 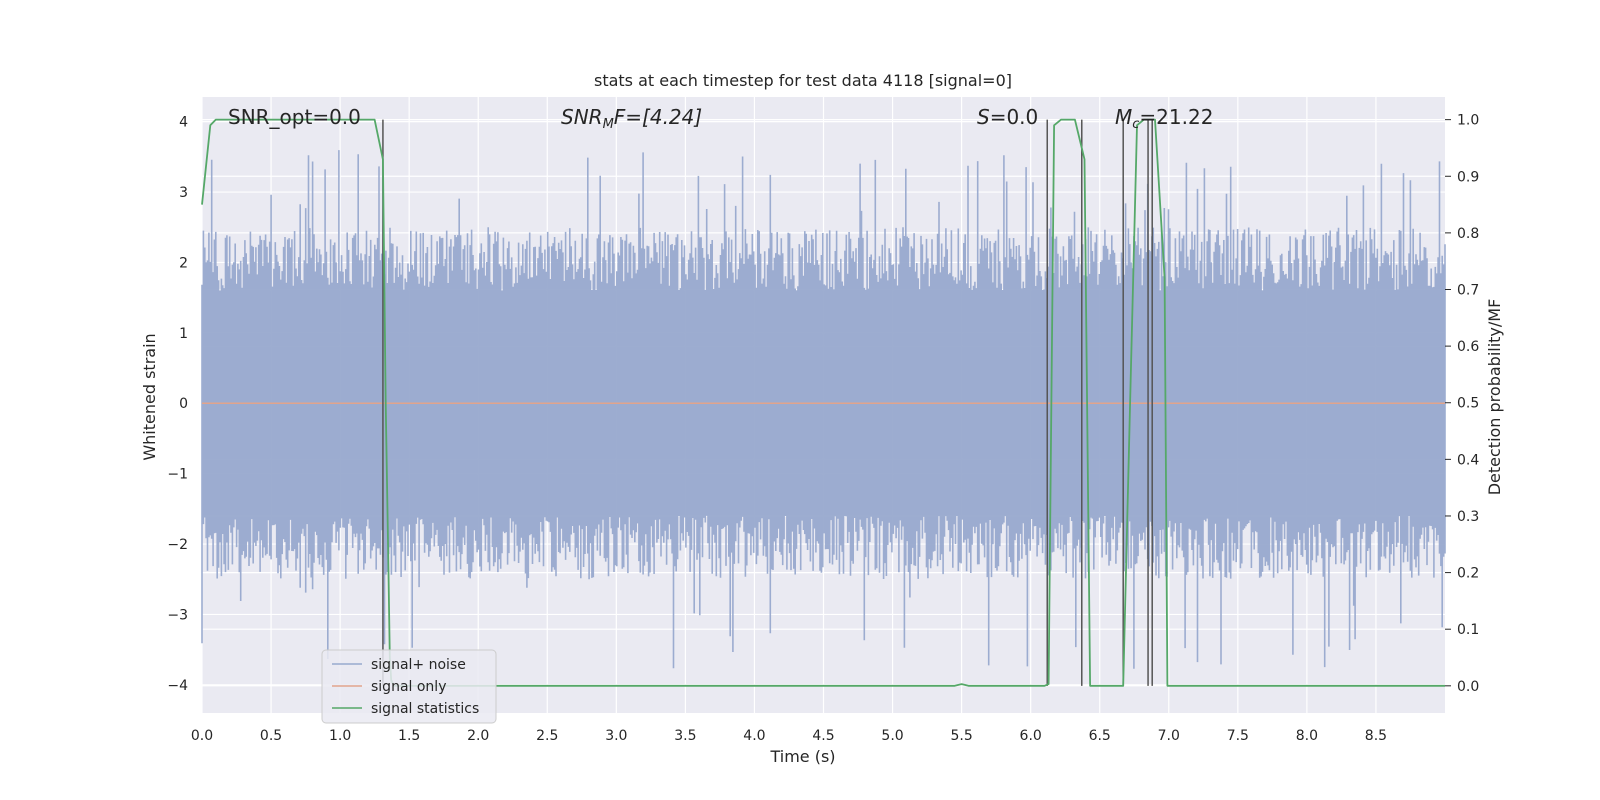 I want to click on y-tick-label: 1, so click(x=183, y=334).